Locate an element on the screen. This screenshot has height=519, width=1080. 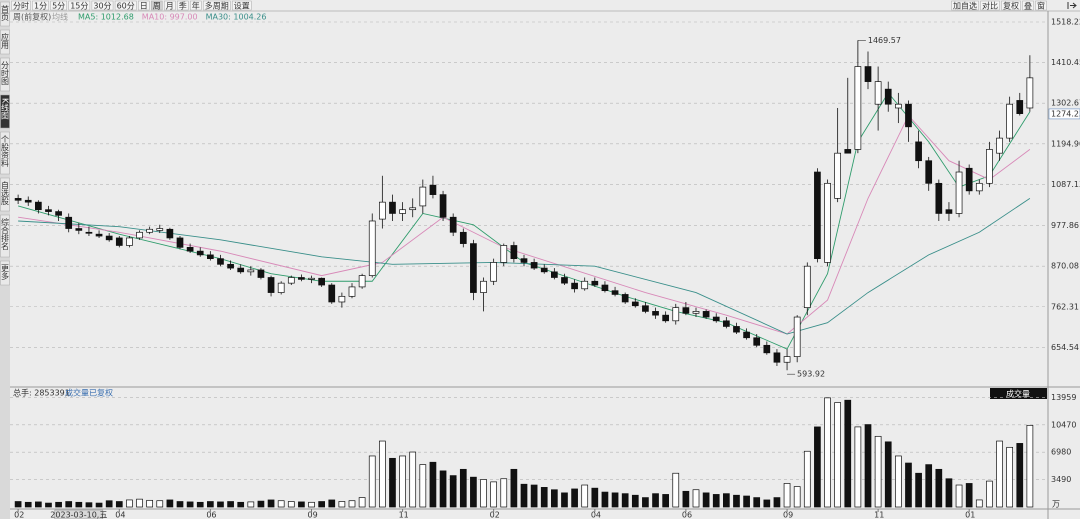
y-tick-label: 1410.45 is located at coordinates (1065, 62).